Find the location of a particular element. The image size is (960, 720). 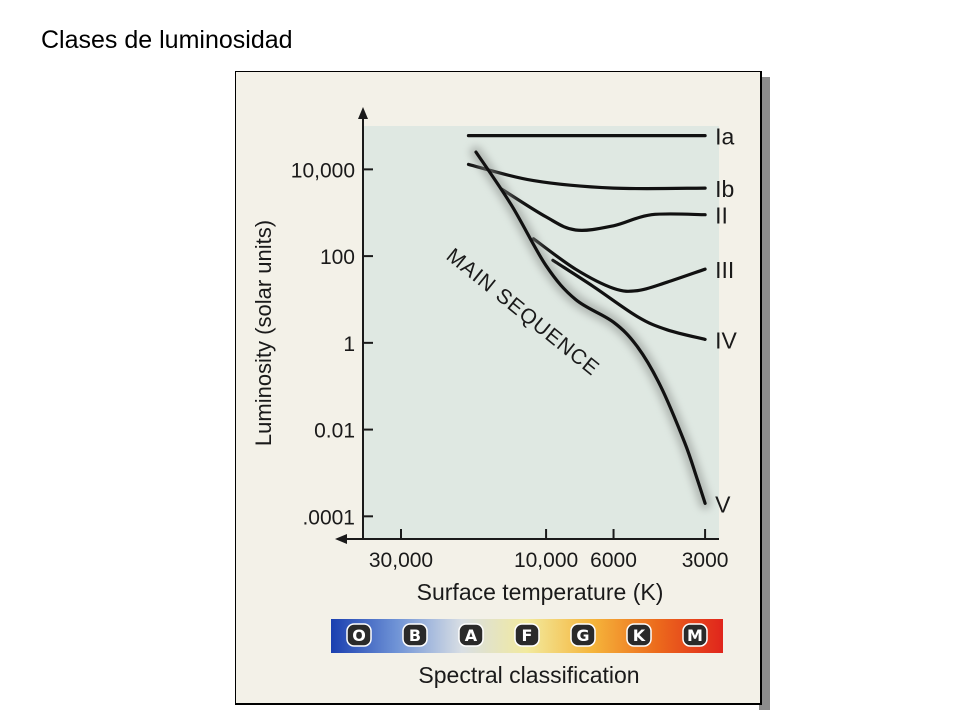

y-tick-label: 0.01 is located at coordinates (334, 431).